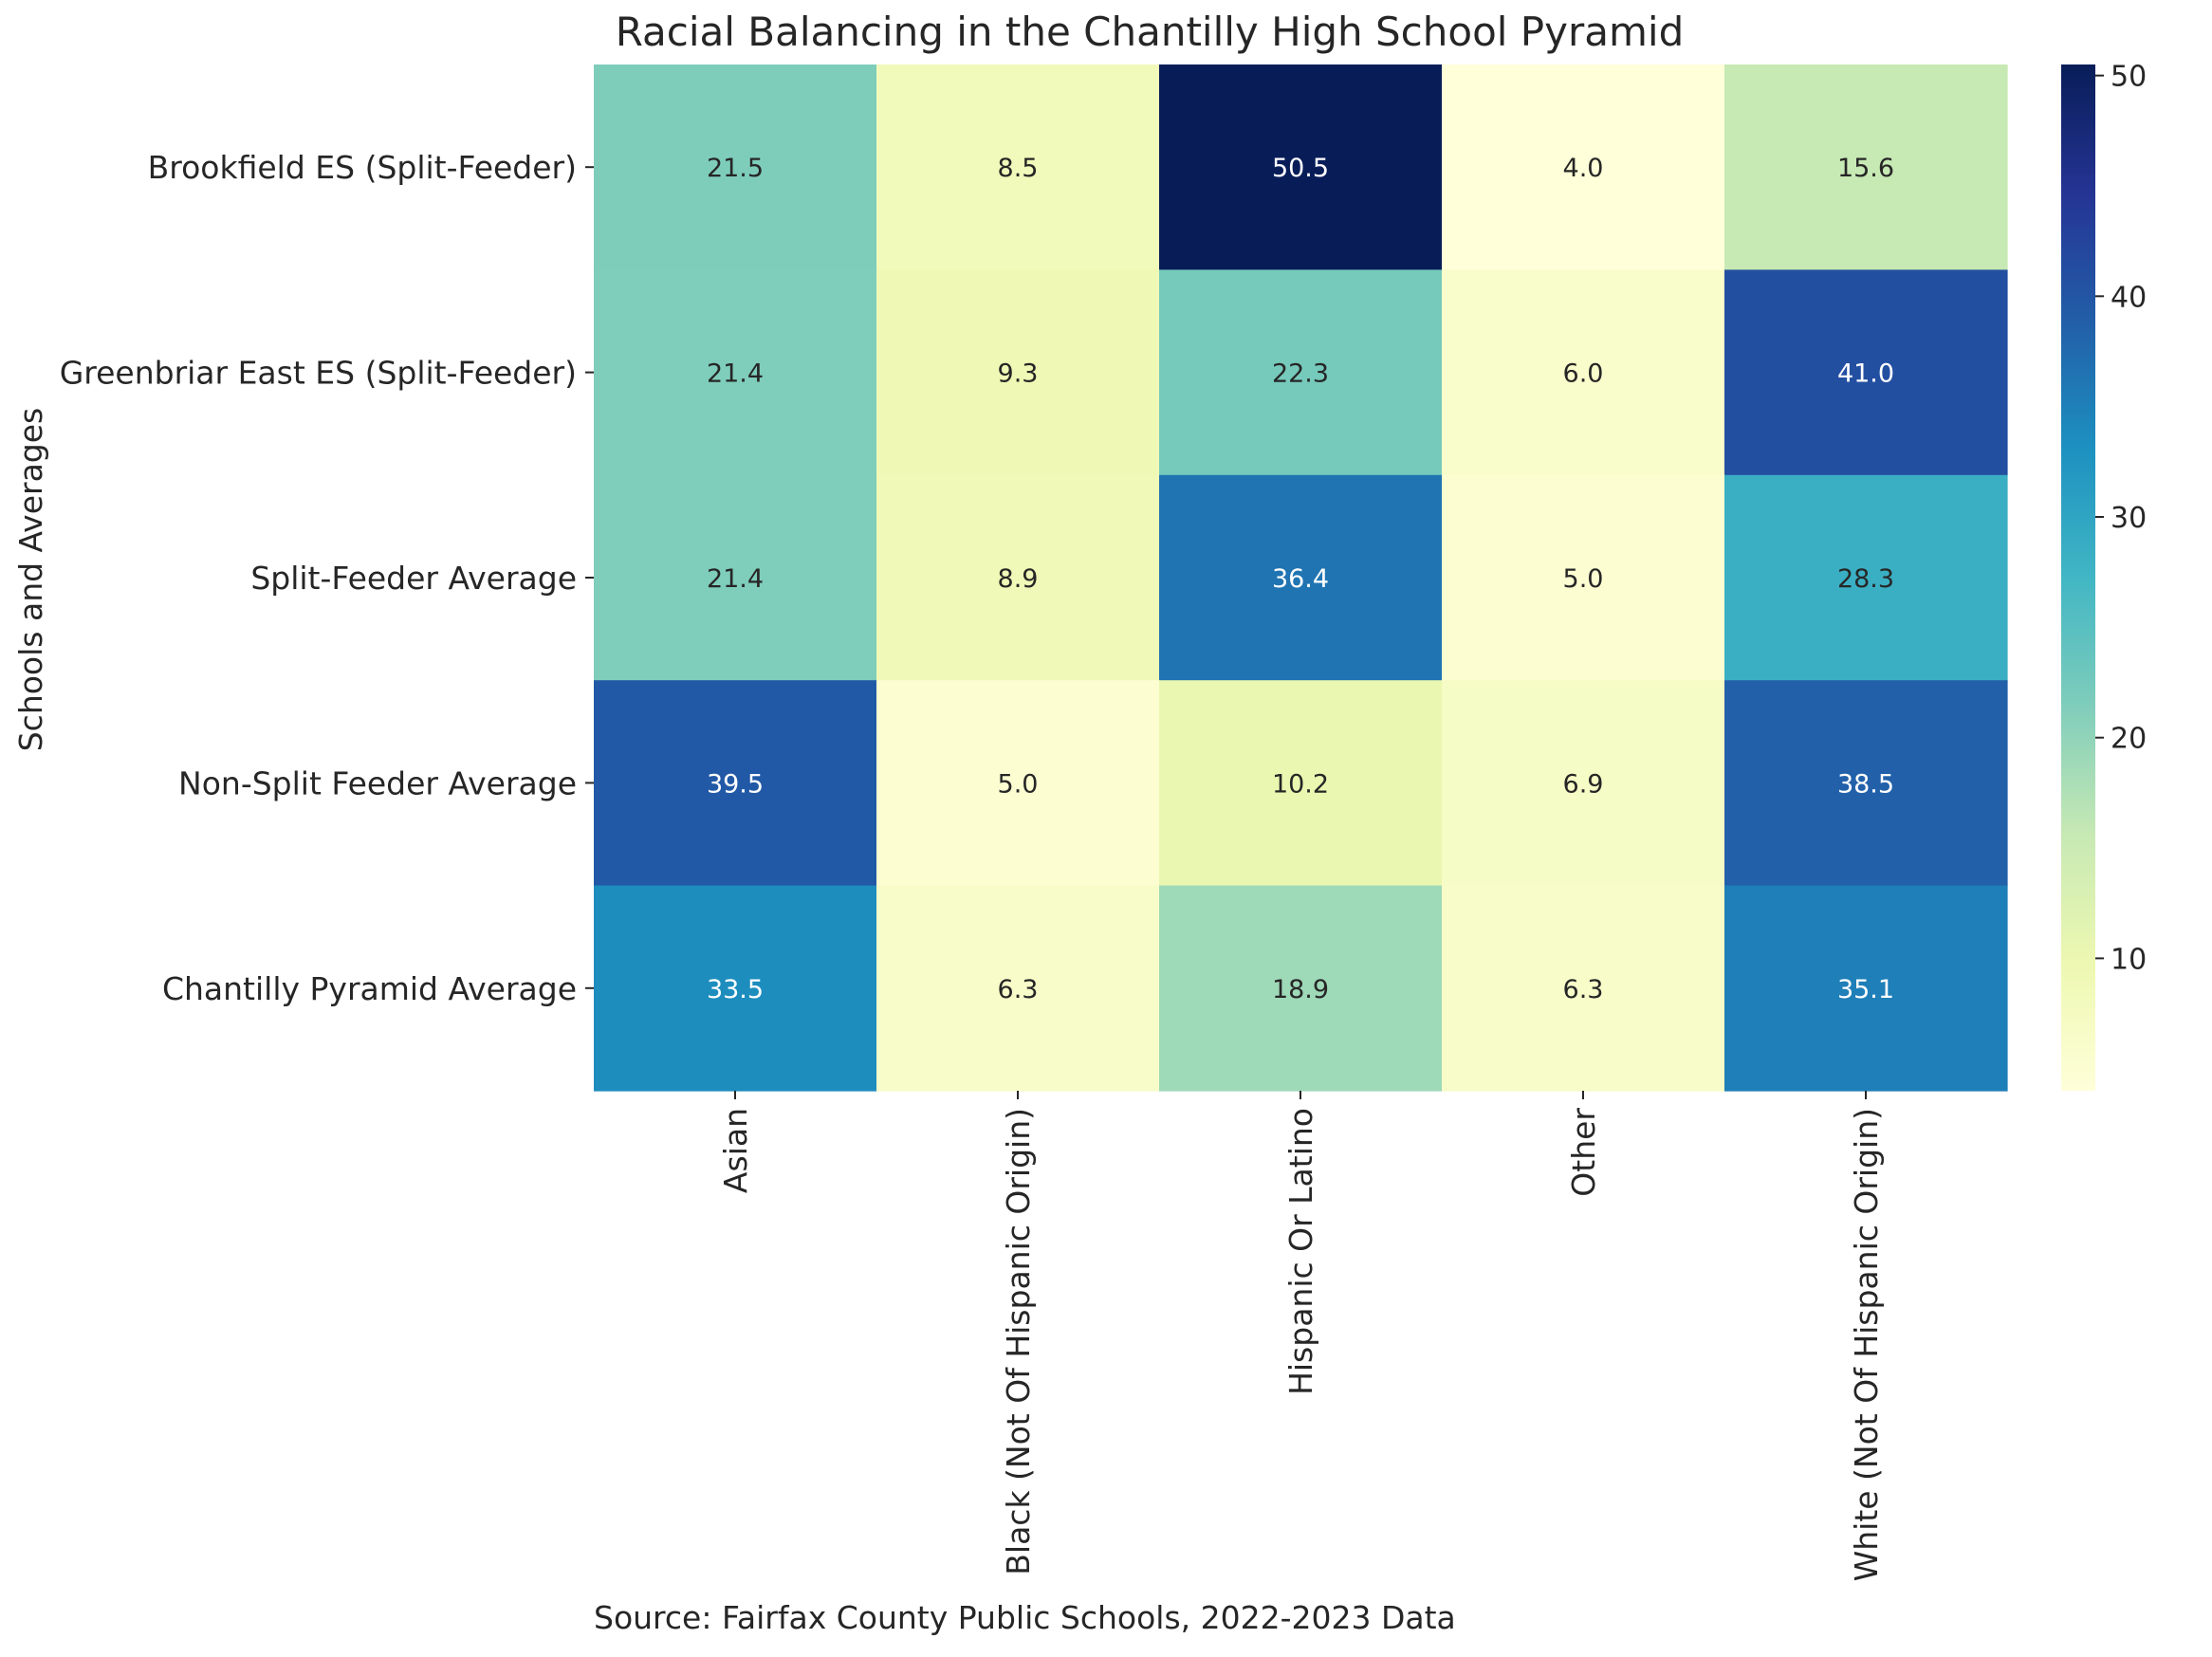 The image size is (2212, 1657). What do you see at coordinates (1300, 1252) in the screenshot?
I see `column-label: Hispanic Or Latino` at bounding box center [1300, 1252].